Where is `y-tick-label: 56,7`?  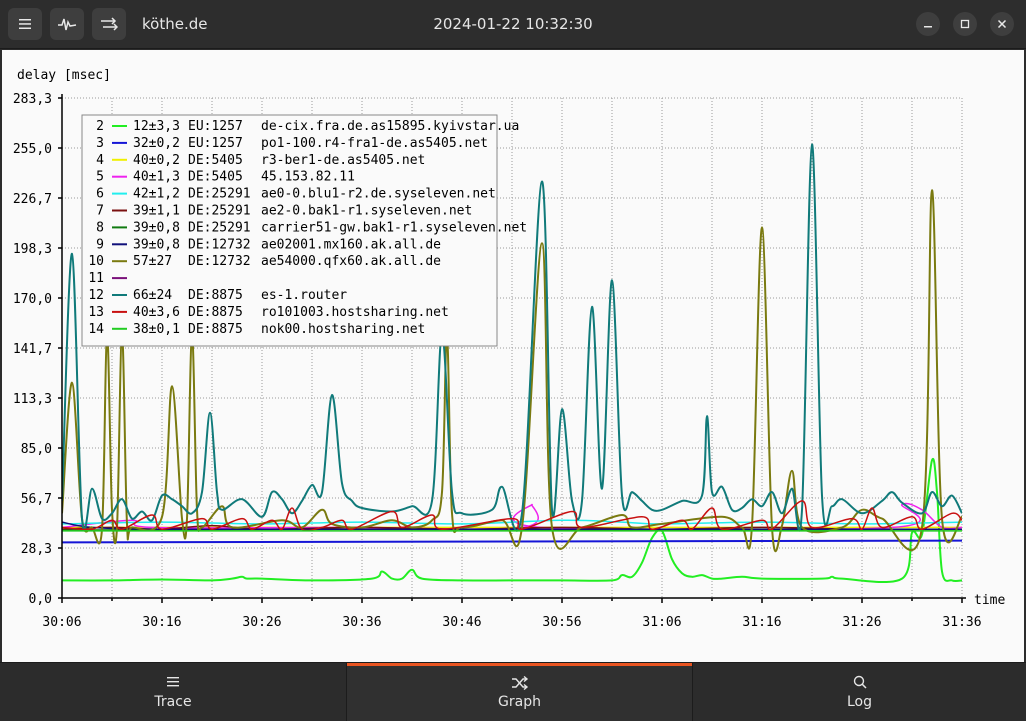
y-tick-label: 56,7 is located at coordinates (36, 499).